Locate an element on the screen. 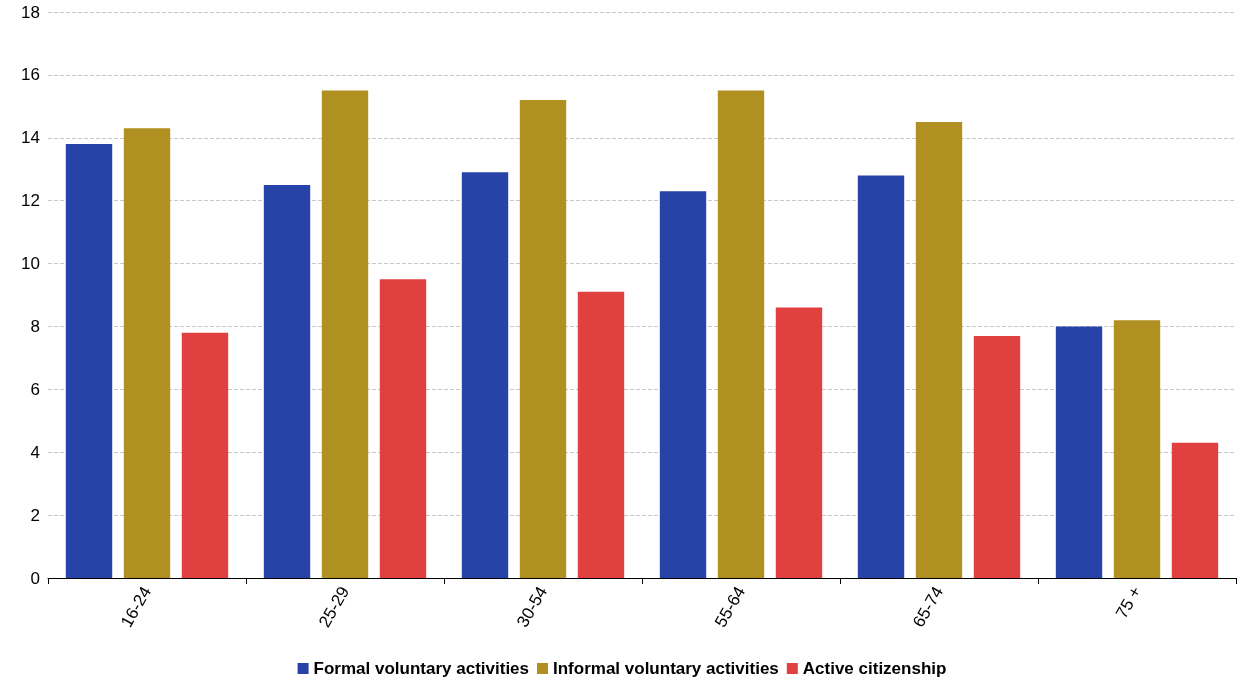 This screenshot has width=1244, height=682. y-tick-label: 8 is located at coordinates (35, 326).